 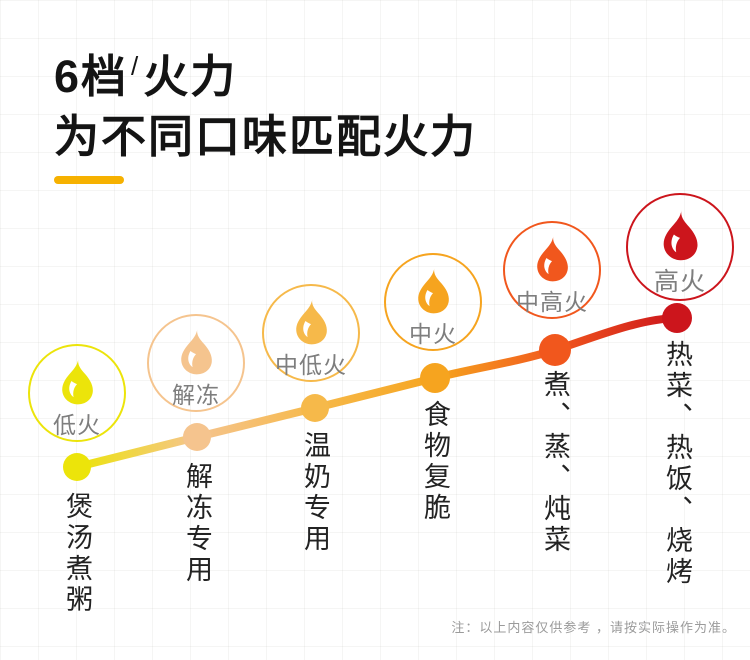 What do you see at coordinates (315, 493) in the screenshot?
I see `stage-description-medlow: 温奶专用` at bounding box center [315, 493].